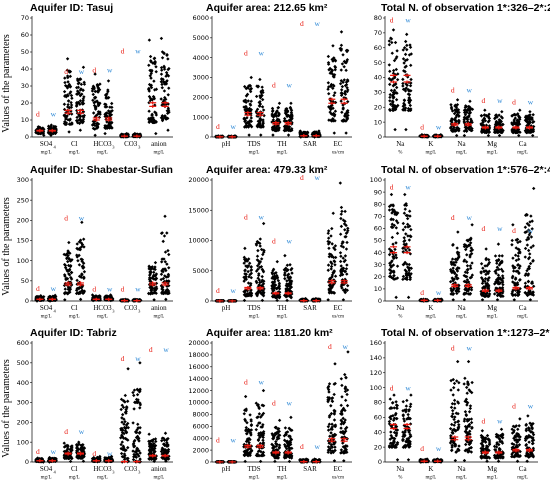  Describe the element at coordinates (378, 289) in the screenshot. I see `y-tick-label: 10` at that location.